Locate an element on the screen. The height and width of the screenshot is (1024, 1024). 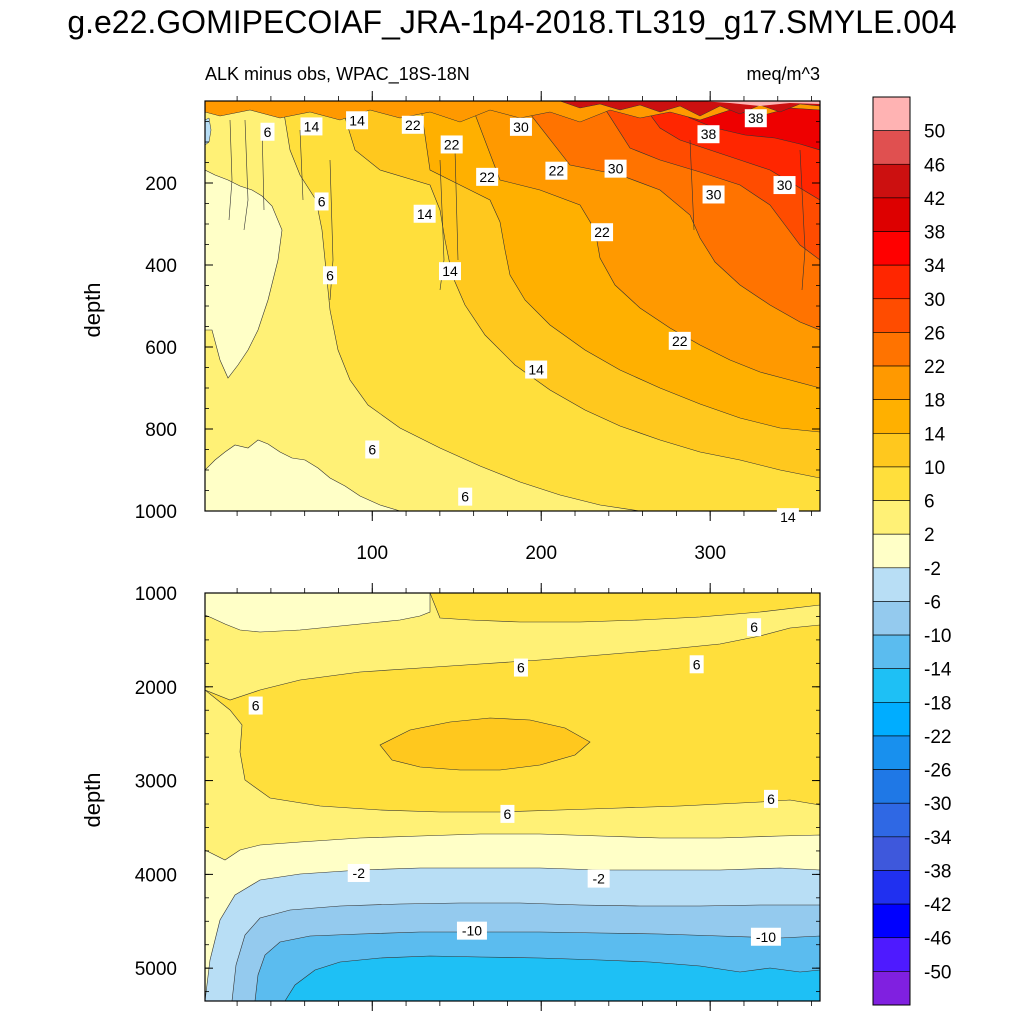
contour-label-text: 38 is located at coordinates (709, 134).